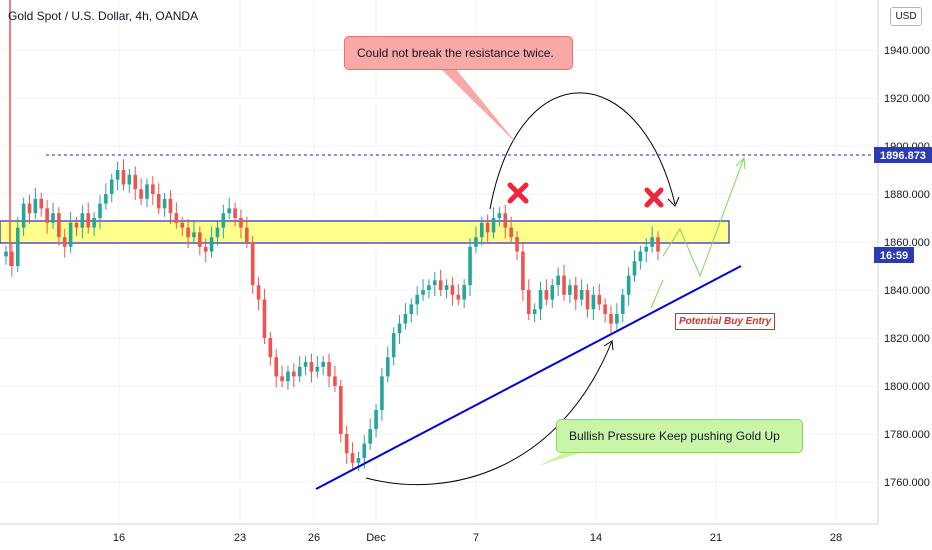 The height and width of the screenshot is (550, 932). Describe the element at coordinates (489, 413) in the screenshot. I see `bullish-arc-arrow` at that location.